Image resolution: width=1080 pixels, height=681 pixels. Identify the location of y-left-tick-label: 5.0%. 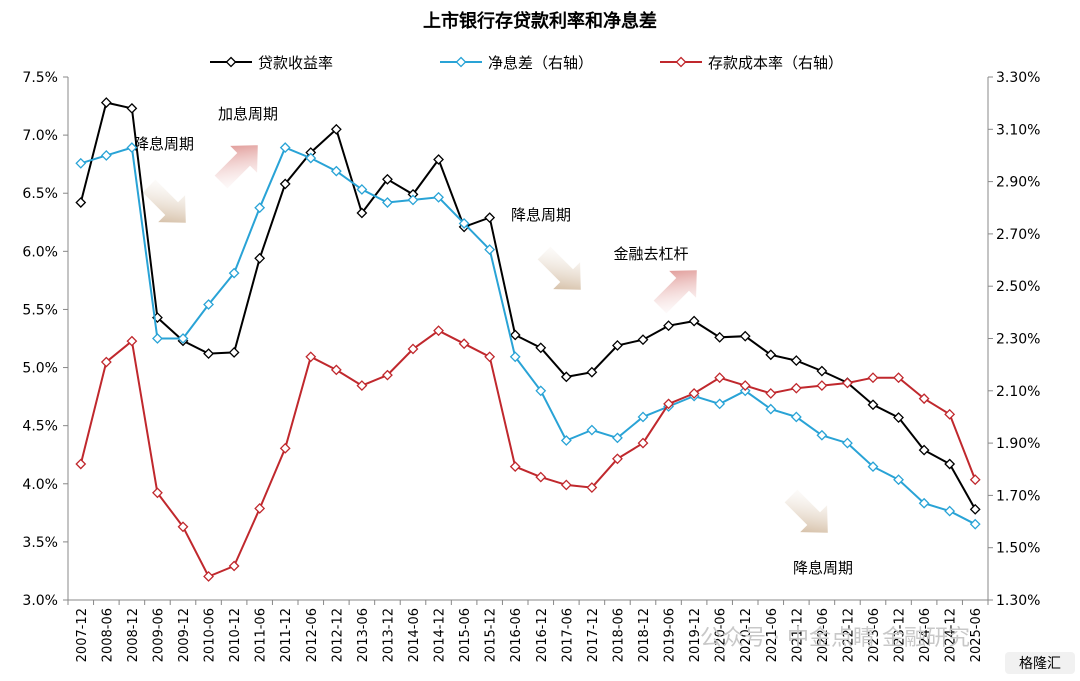
(40, 369).